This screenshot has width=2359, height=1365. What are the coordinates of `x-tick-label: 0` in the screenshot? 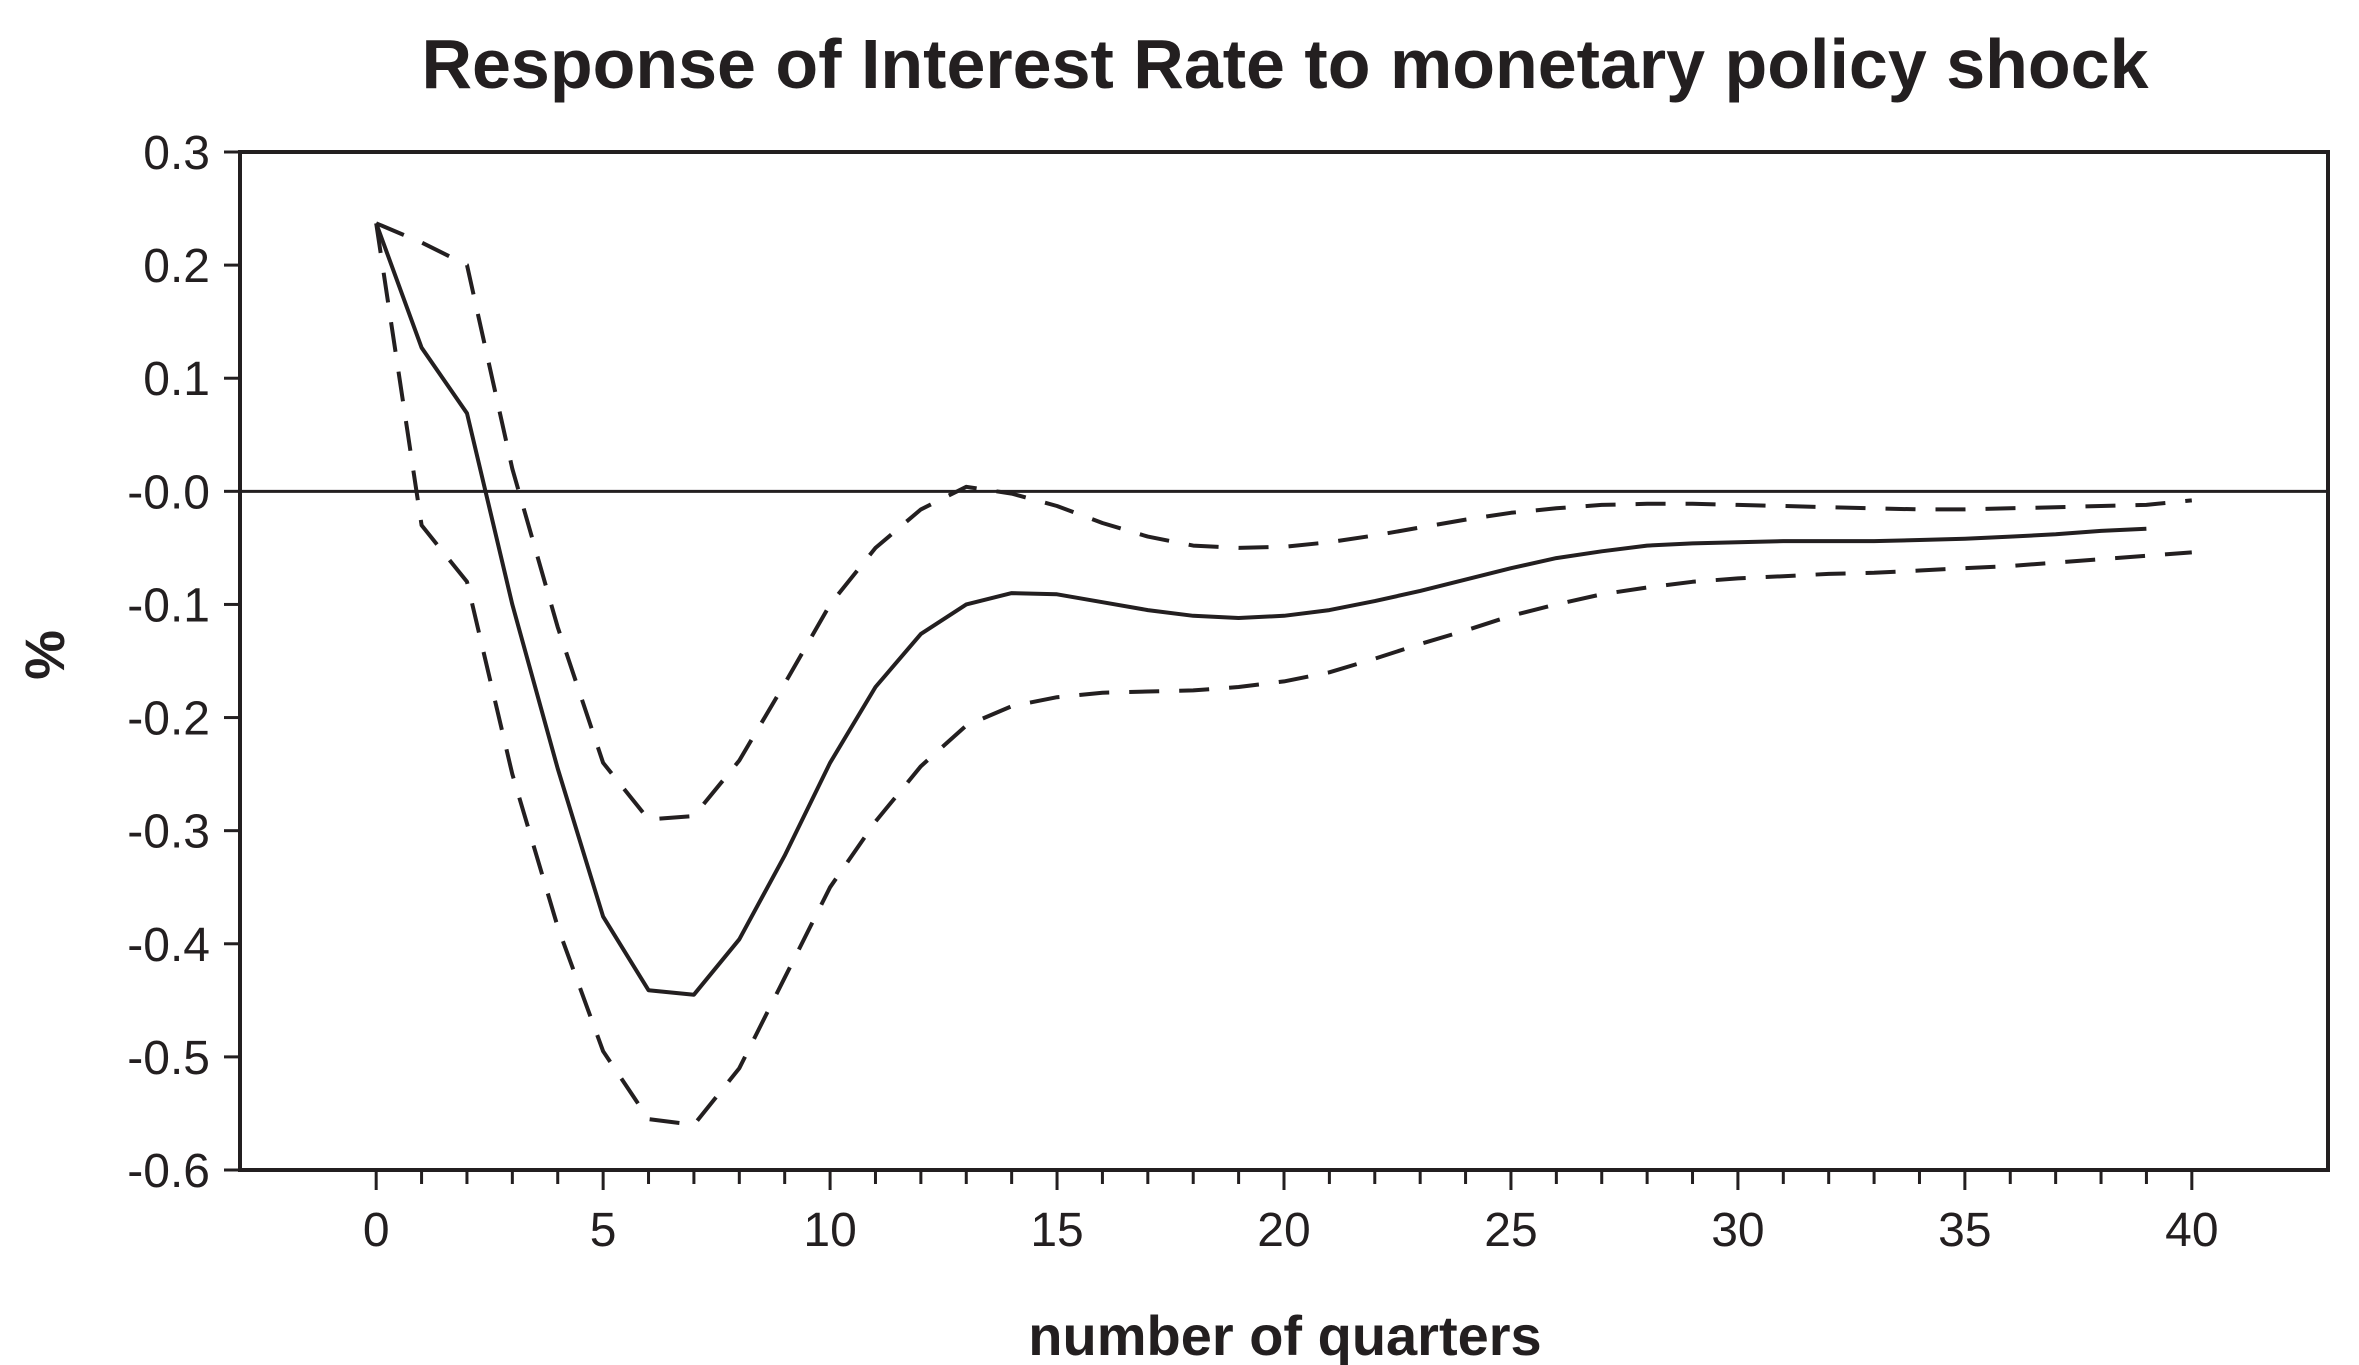 It's located at (376, 1230).